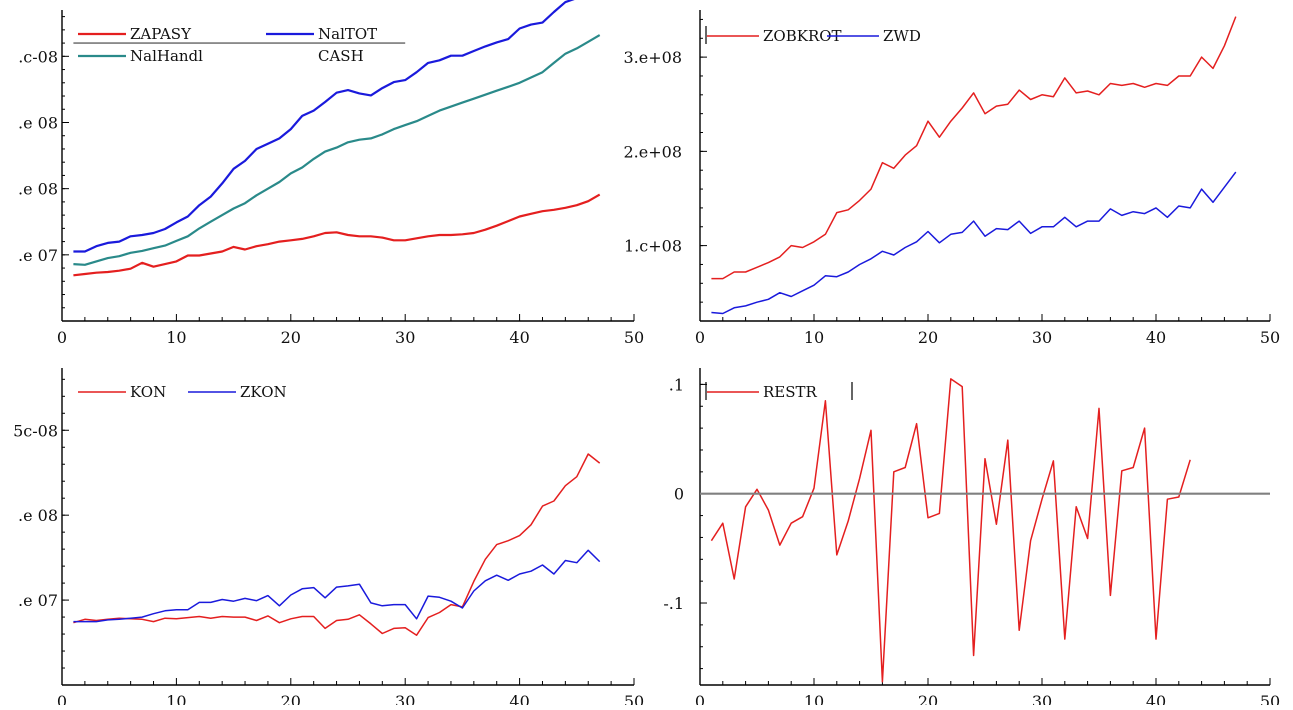  Describe the element at coordinates (341, 56) in the screenshot. I see `legend-label-cash: CASH` at that location.